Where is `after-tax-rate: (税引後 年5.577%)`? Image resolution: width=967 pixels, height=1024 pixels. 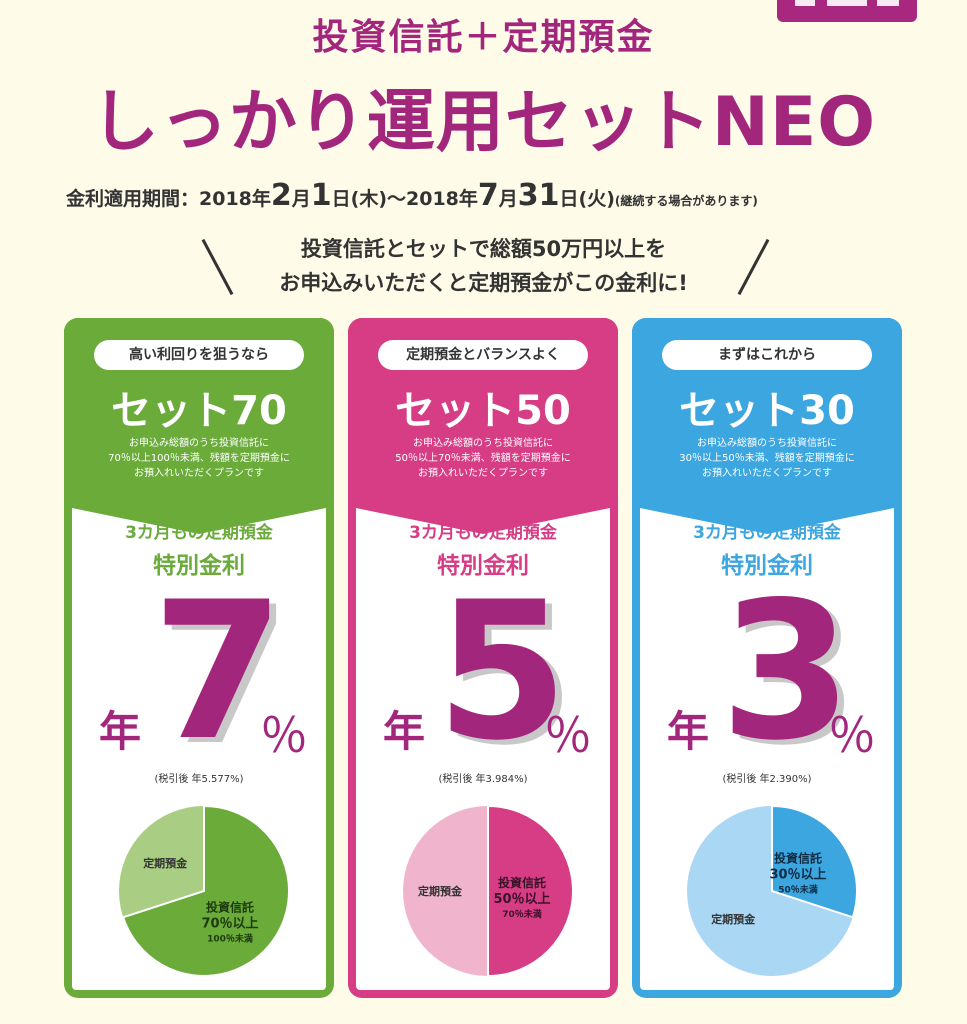 after-tax-rate: (税引後 年5.577%) is located at coordinates (199, 779).